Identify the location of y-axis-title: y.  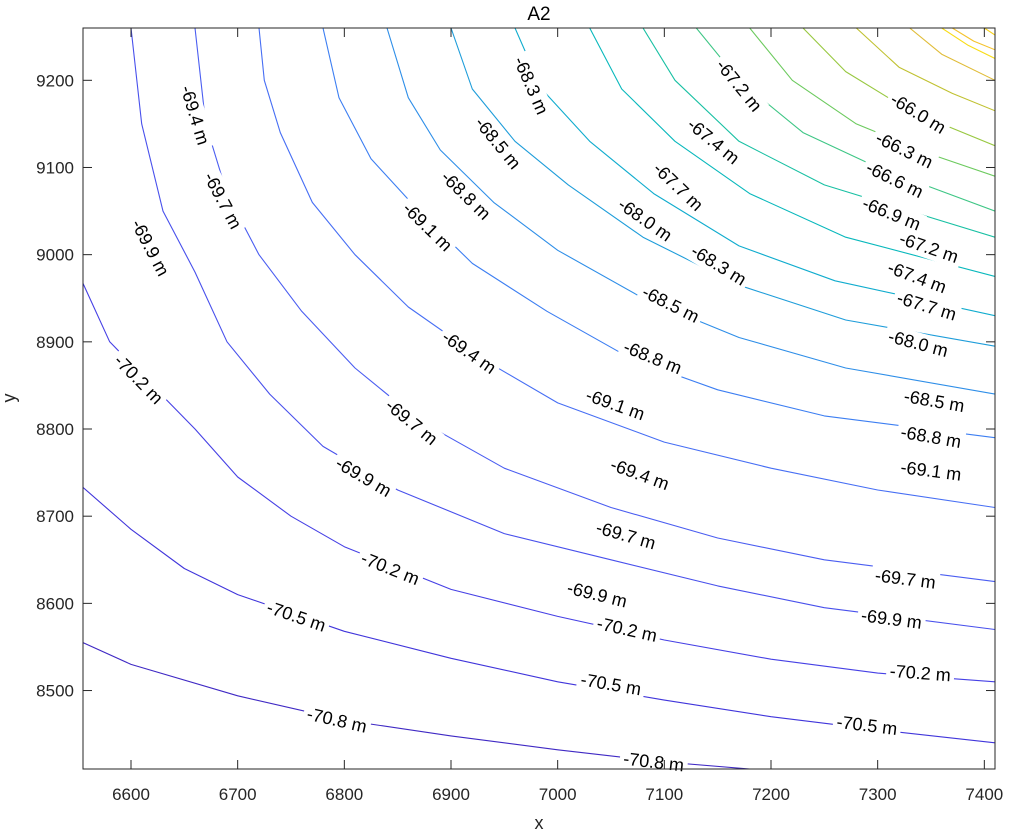
(9, 398).